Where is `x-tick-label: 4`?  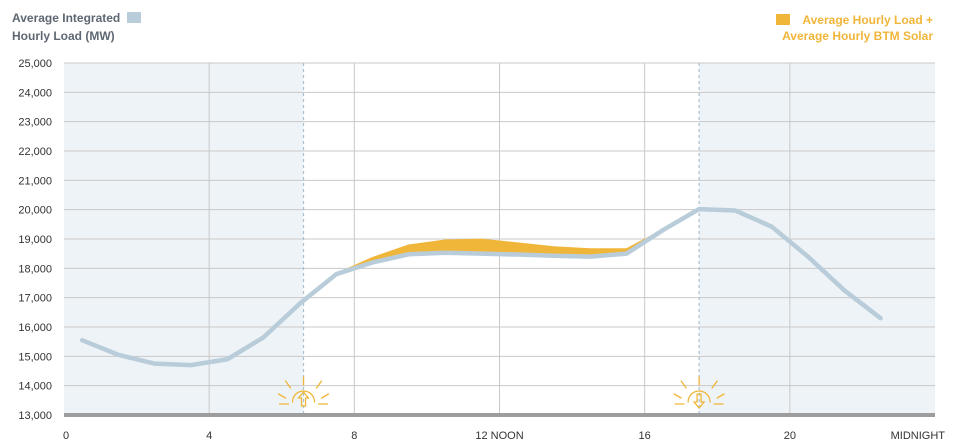 x-tick-label: 4 is located at coordinates (209, 436).